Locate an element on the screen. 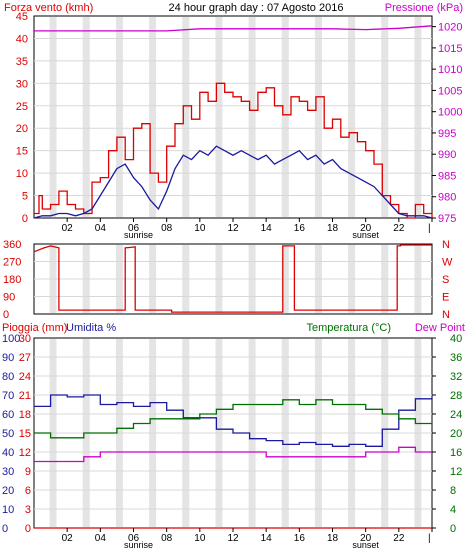 This screenshot has width=467, height=559. temperature-tick-label: 32 is located at coordinates (456, 377).